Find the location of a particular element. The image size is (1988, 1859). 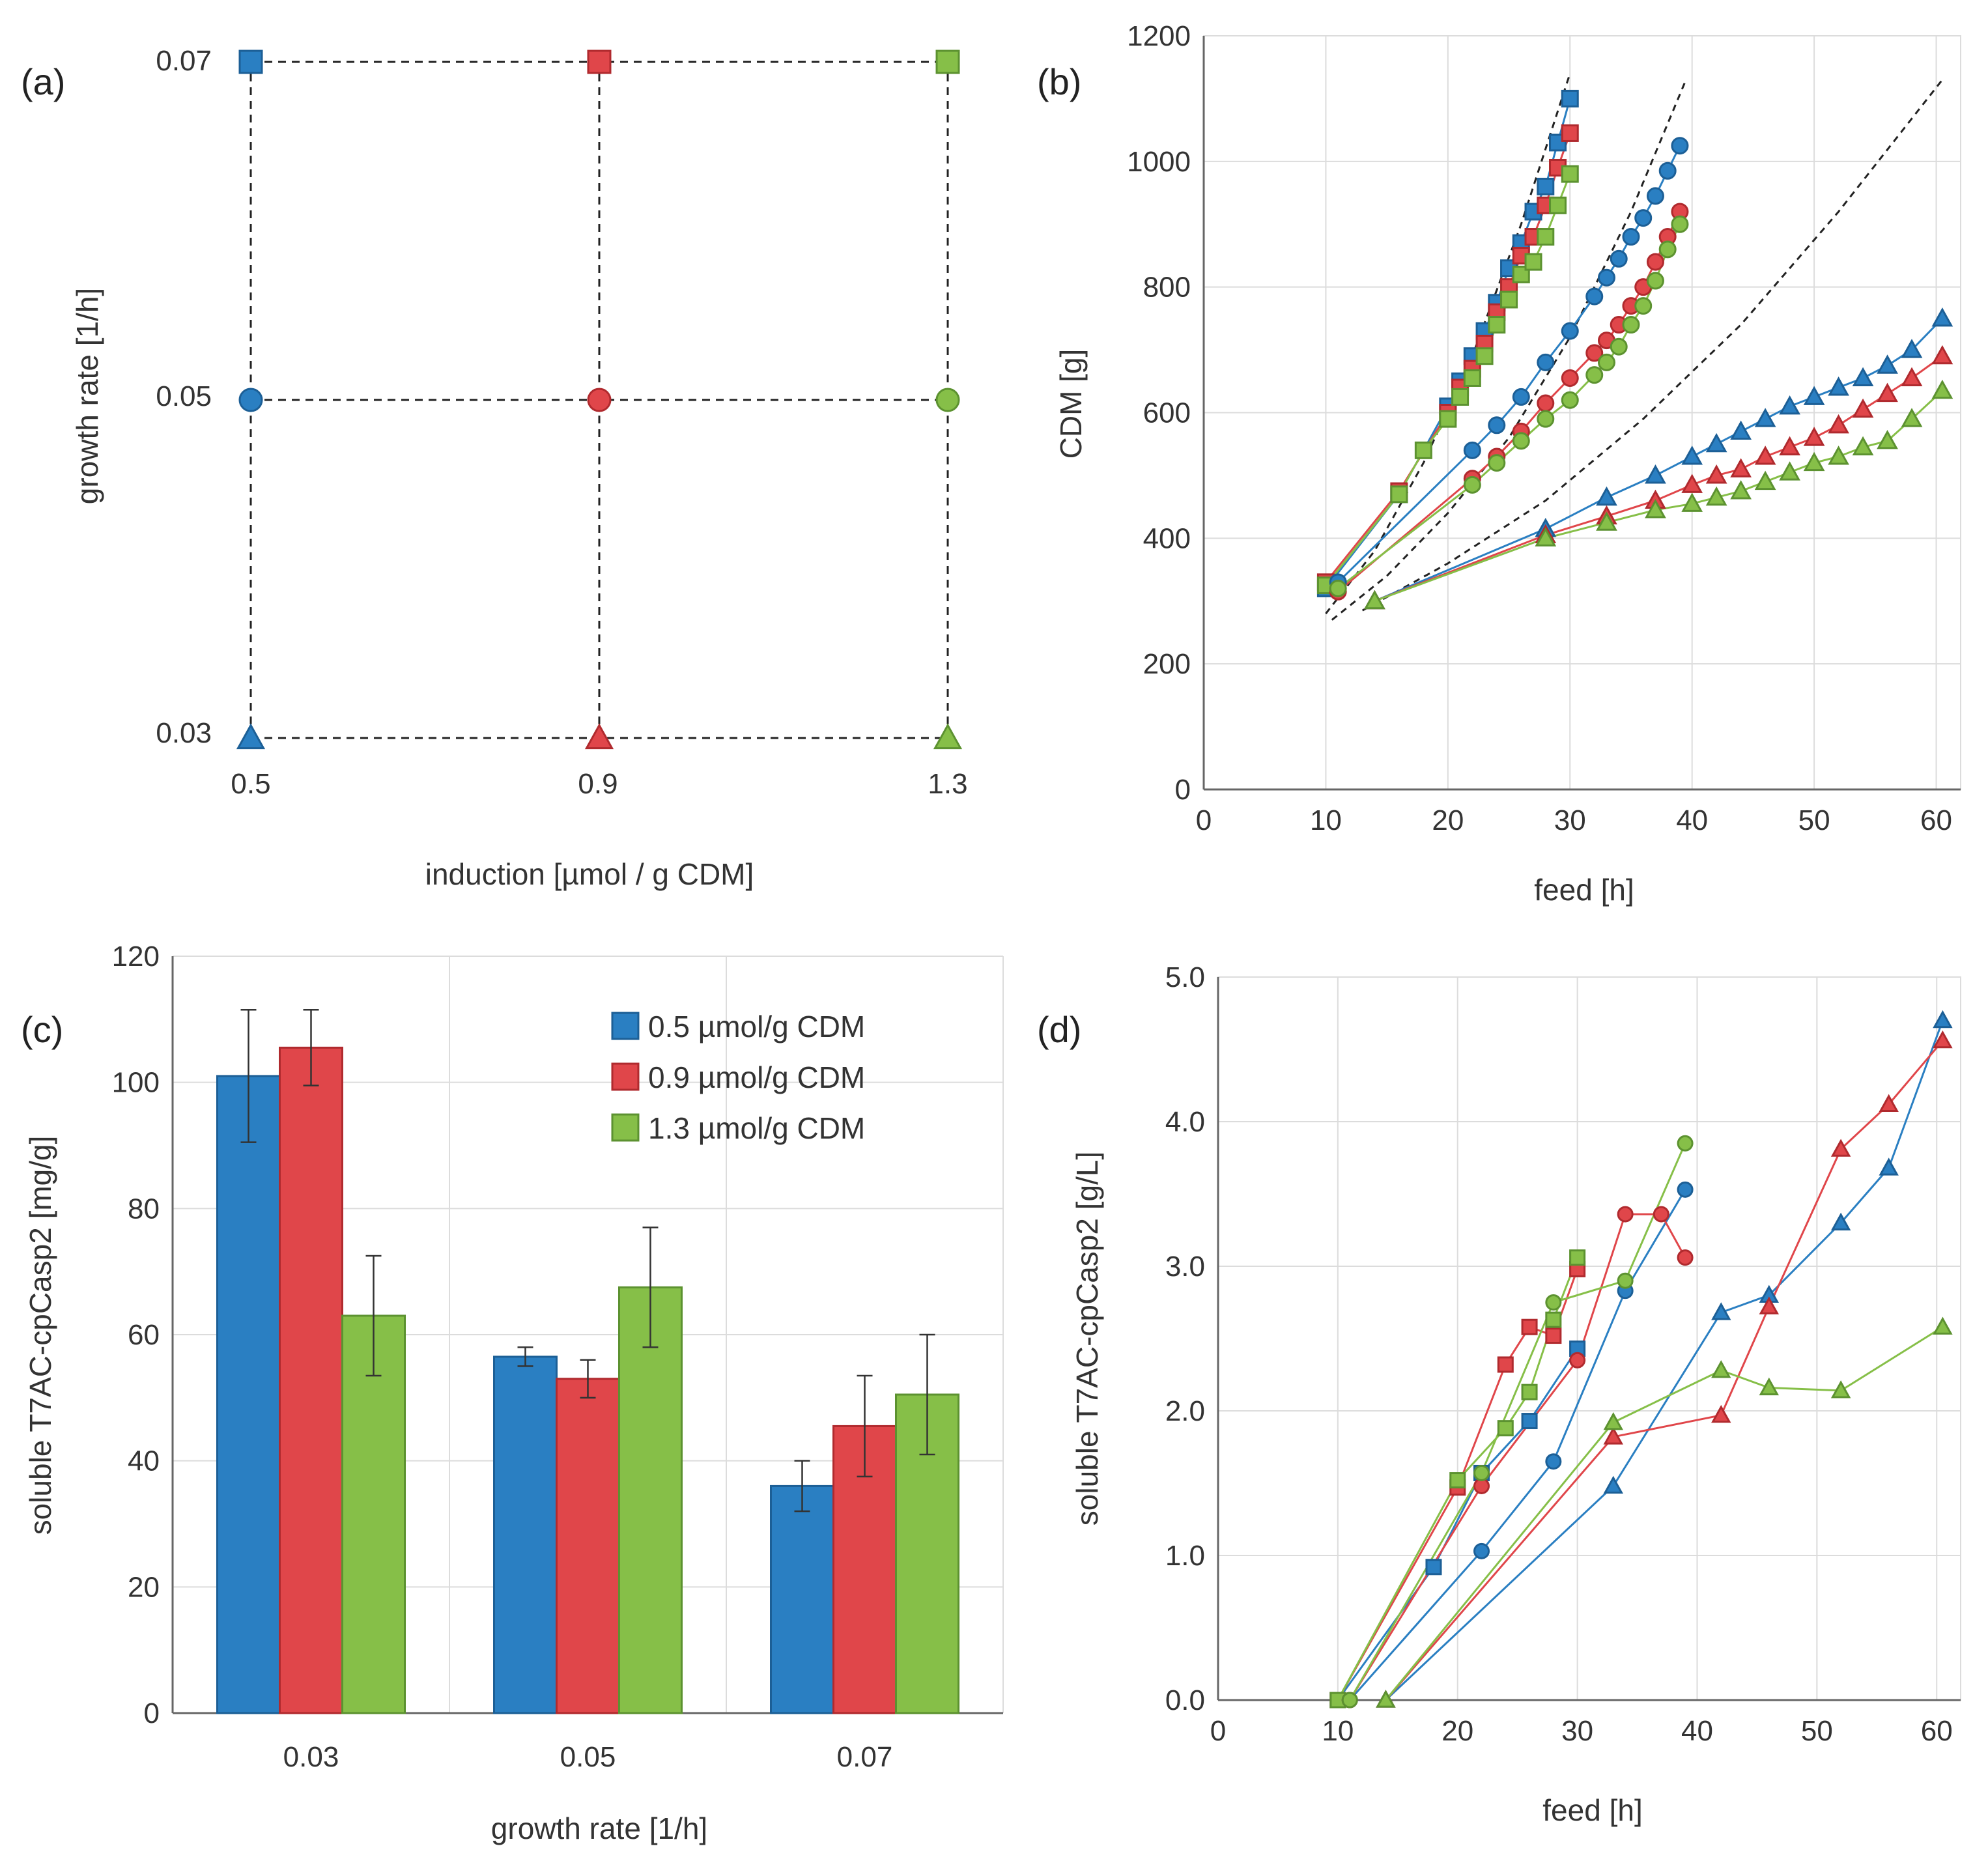

panel-c-ylabel: soluble T7AC-cpCasp2 [mg/g] is located at coordinates (40, 1335).